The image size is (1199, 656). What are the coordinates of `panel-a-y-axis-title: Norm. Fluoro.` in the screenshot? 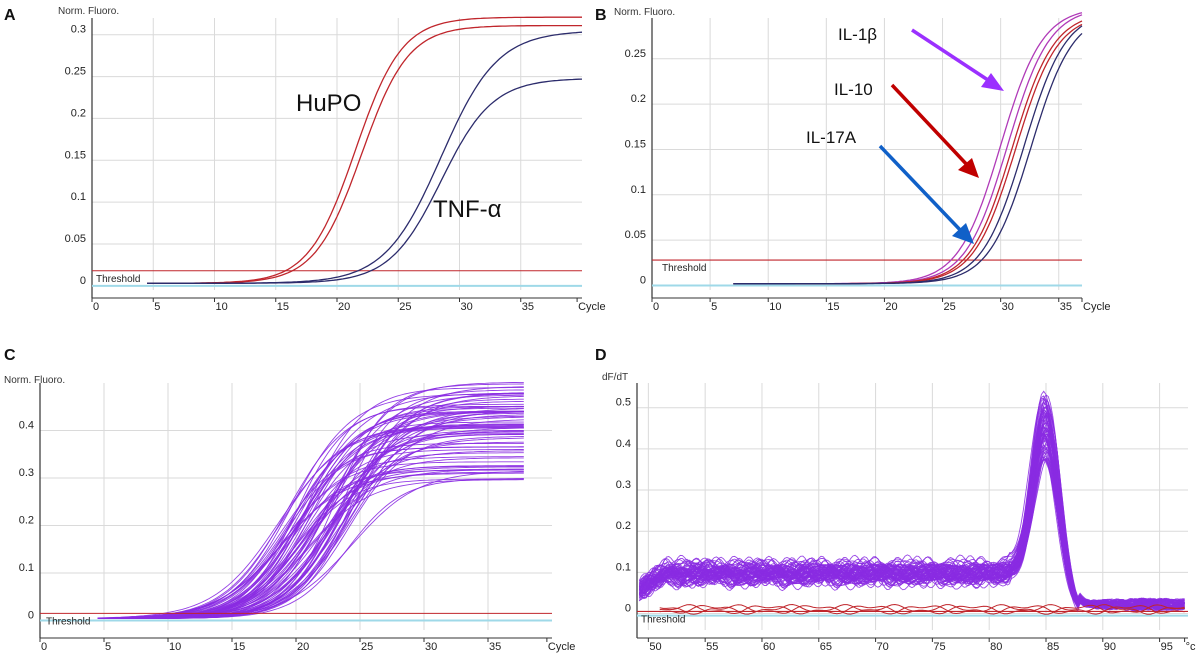 It's located at (88, 11).